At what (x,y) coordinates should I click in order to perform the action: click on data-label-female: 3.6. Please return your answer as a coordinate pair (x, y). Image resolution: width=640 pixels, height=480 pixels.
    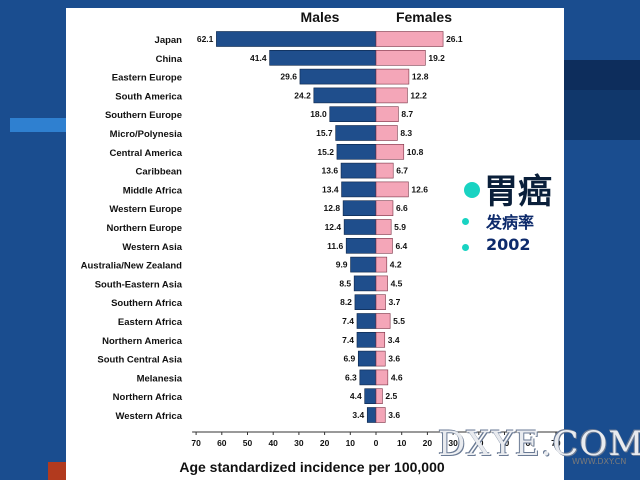
    Looking at the image, I should click on (394, 359).